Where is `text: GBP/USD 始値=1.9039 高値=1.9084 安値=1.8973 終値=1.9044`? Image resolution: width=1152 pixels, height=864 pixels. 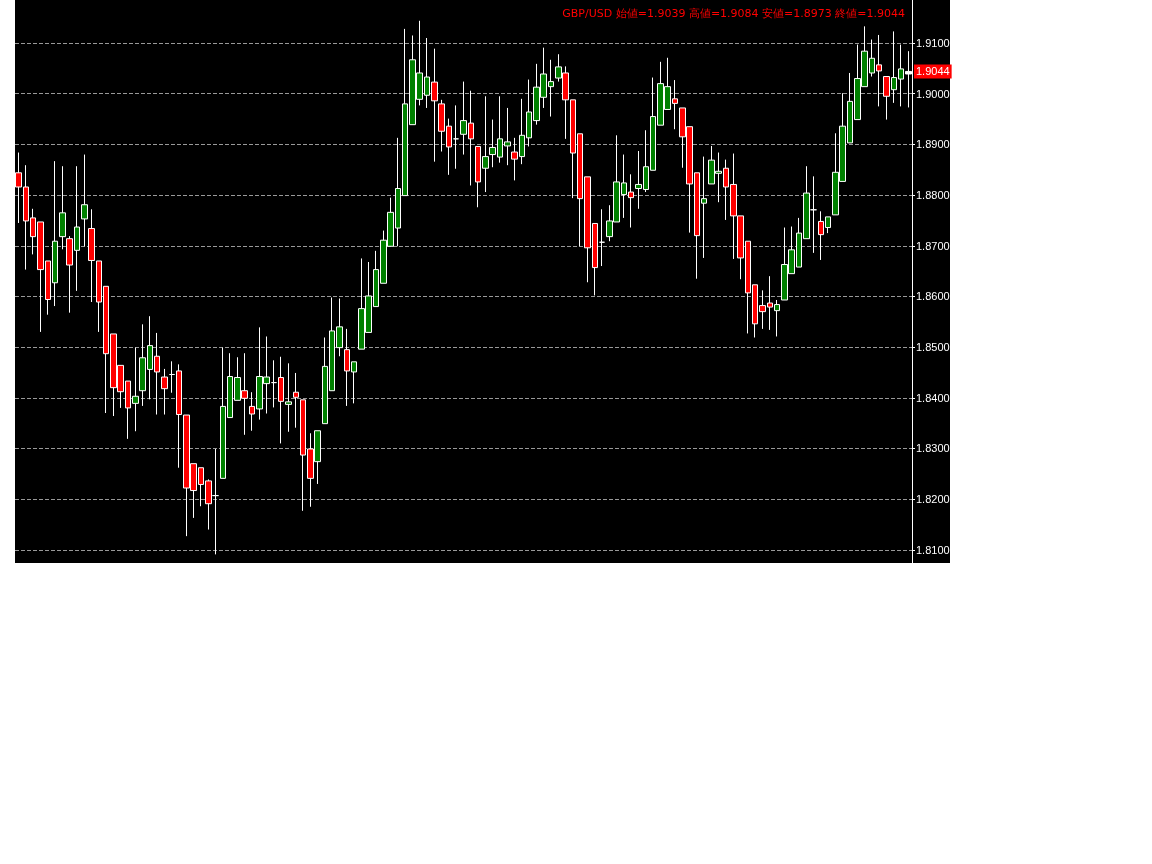 text: GBP/USD 始値=1.9039 高値=1.9084 安値=1.8973 終値=1.9044 is located at coordinates (734, 13).